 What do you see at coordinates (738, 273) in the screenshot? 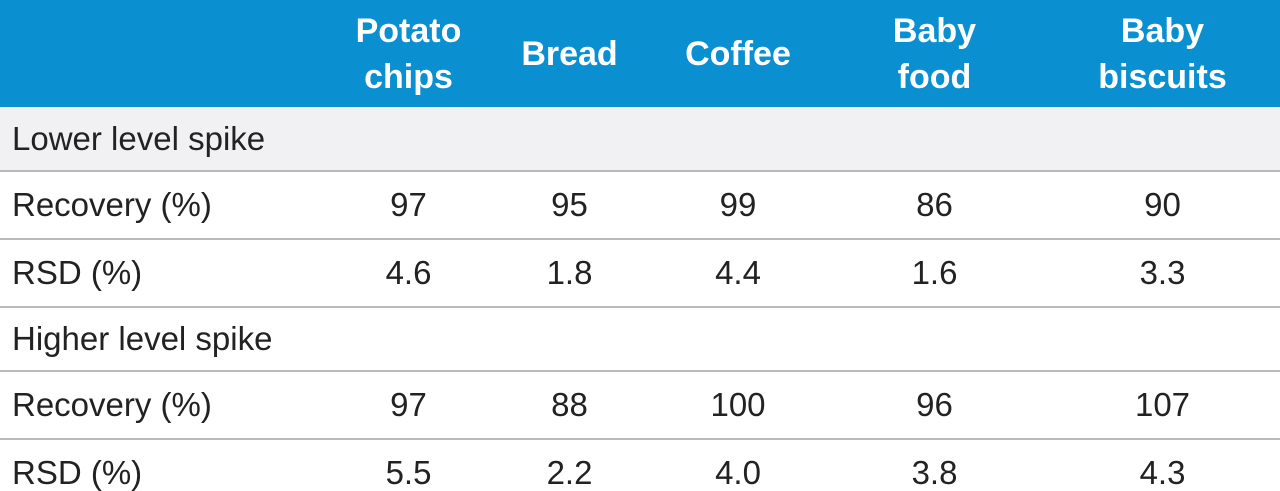
I see `table-cell: 4.4` at bounding box center [738, 273].